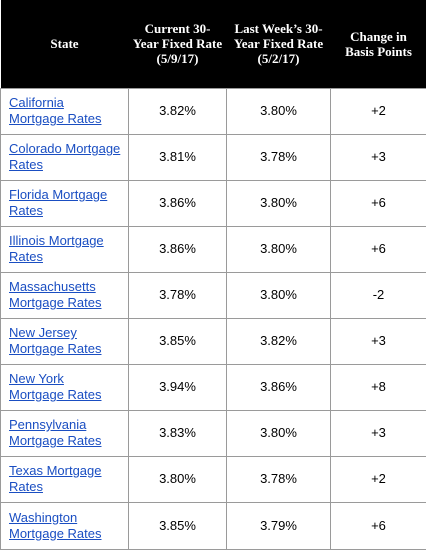 The height and width of the screenshot is (551, 426). I want to click on state-cell: California Mortgage Rates, so click(64, 111).